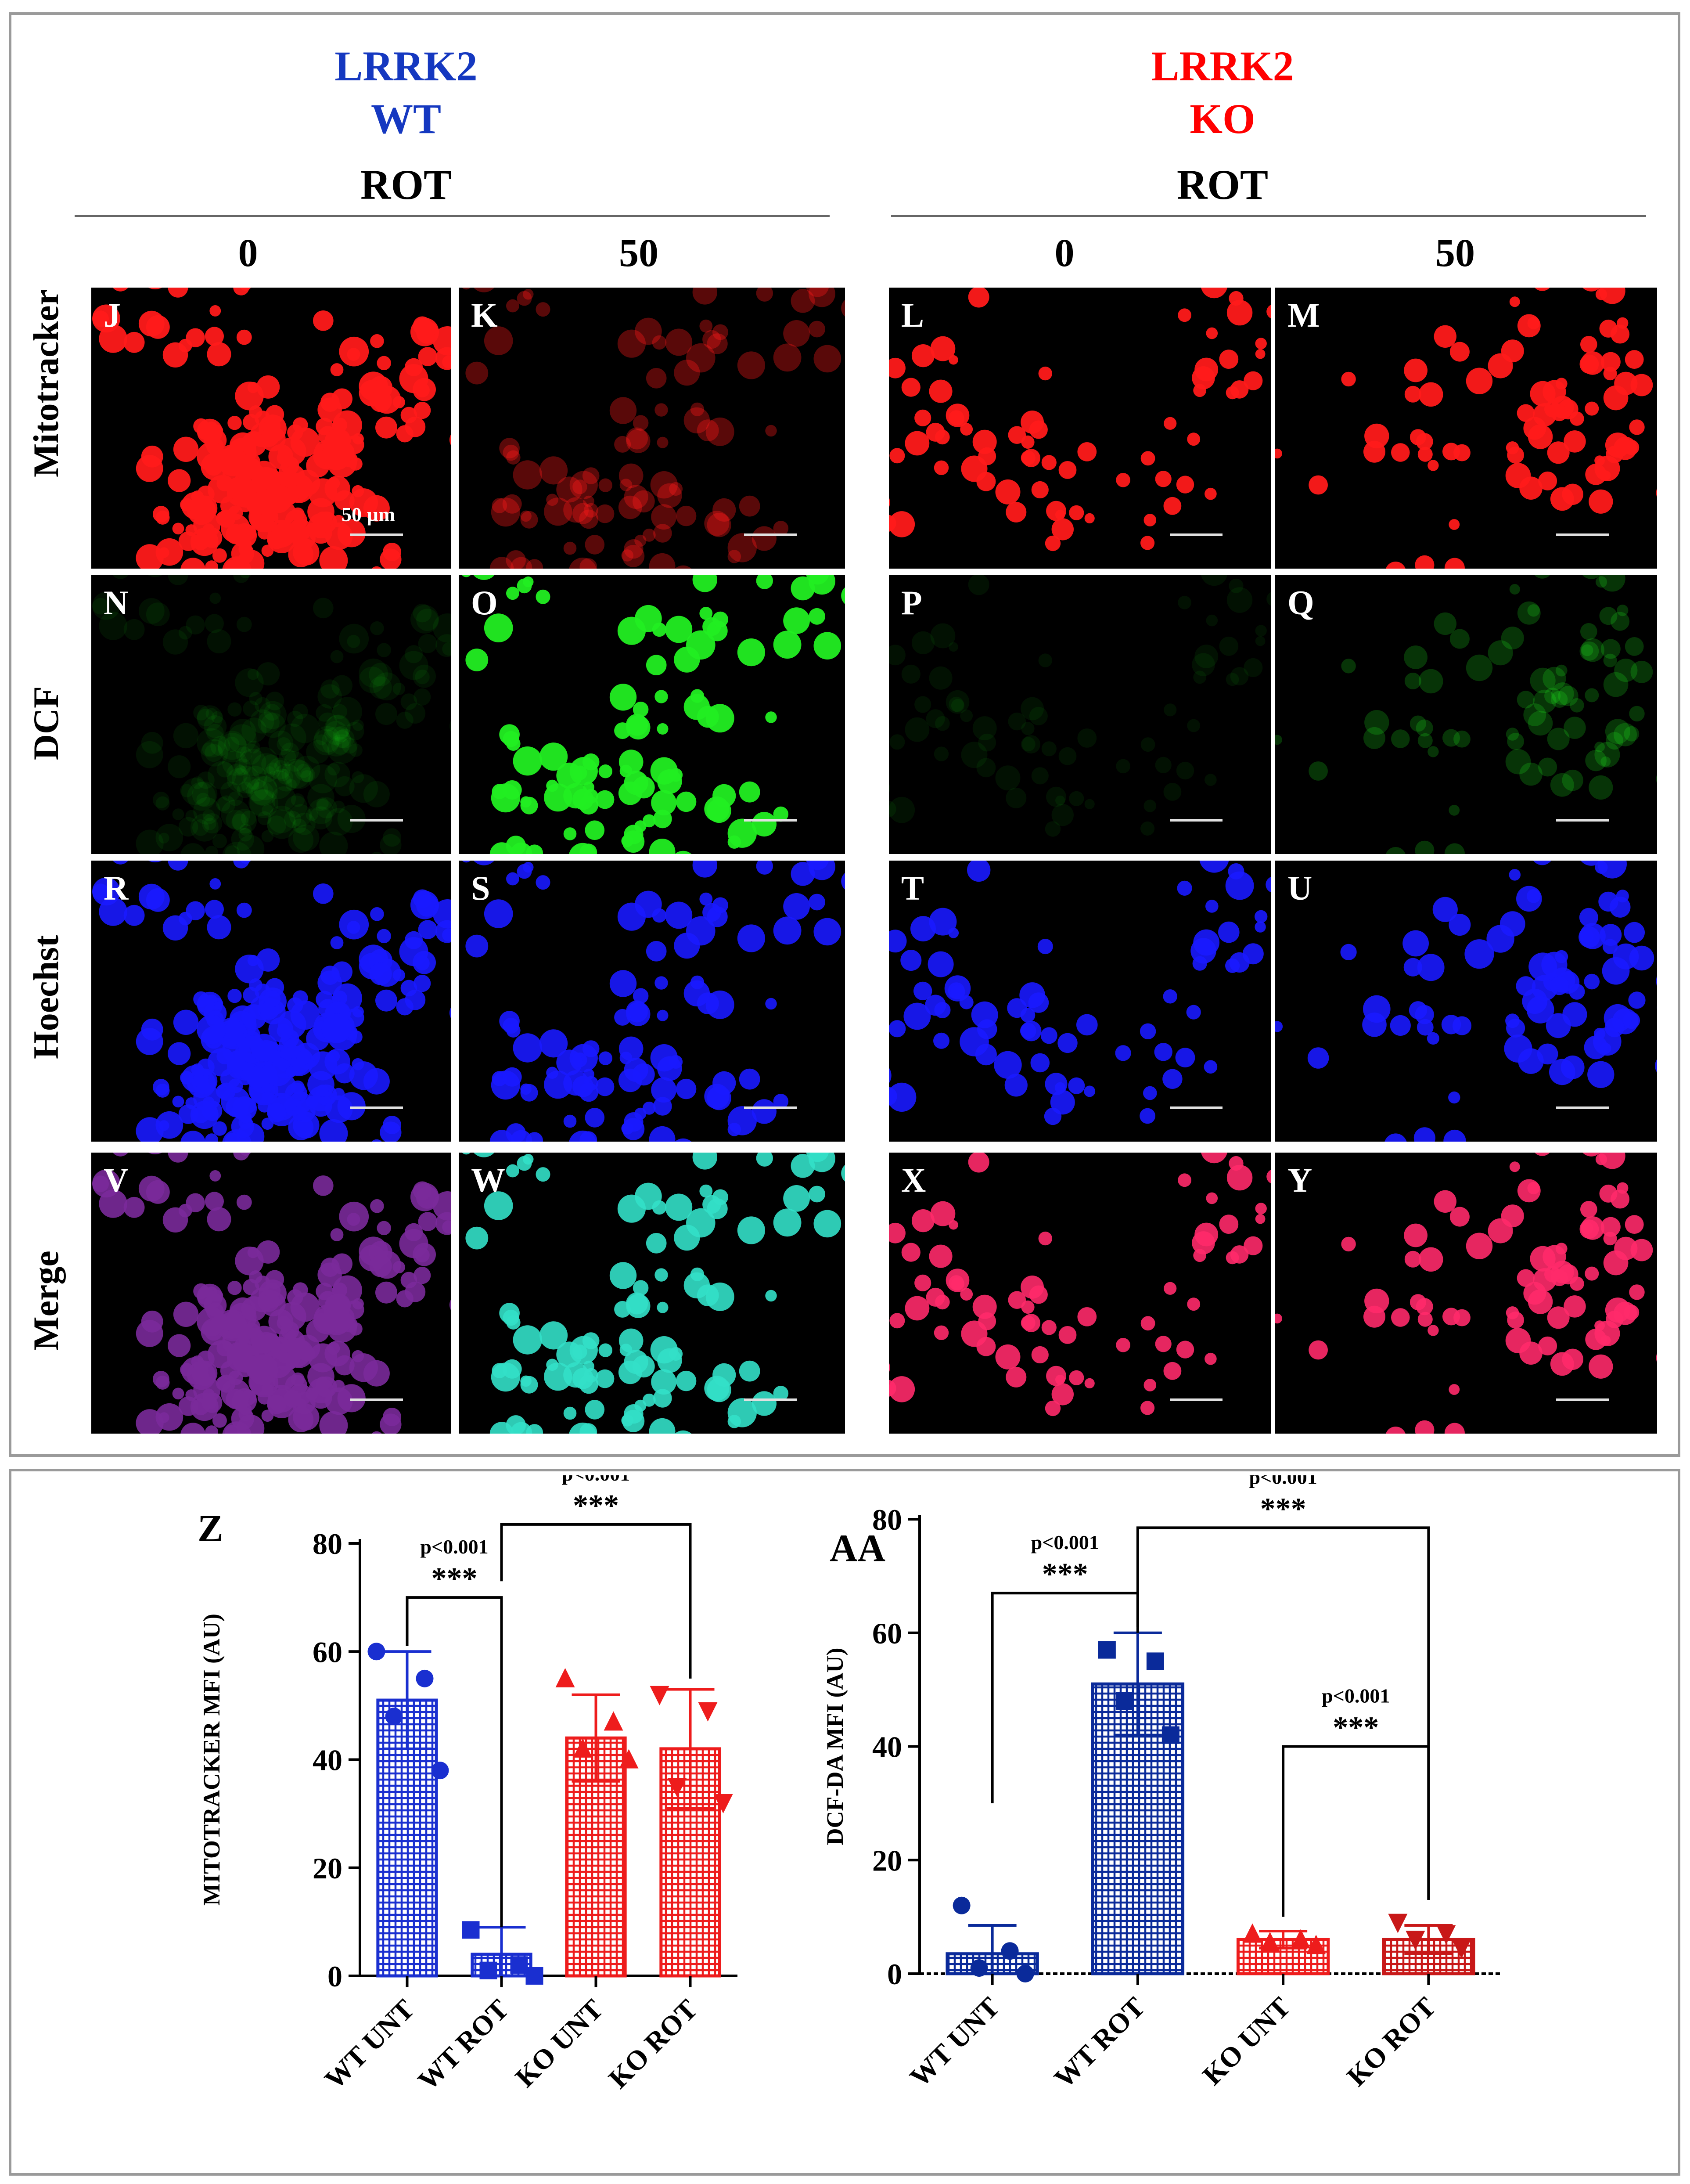  What do you see at coordinates (271, 714) in the screenshot?
I see `panel-n-dcf: N` at bounding box center [271, 714].